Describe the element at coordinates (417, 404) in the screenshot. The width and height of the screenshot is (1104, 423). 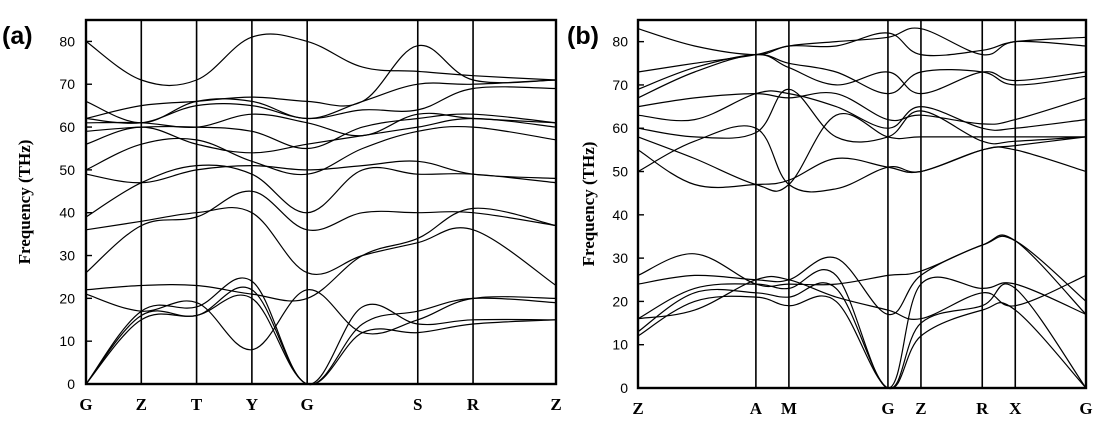
I see `x-tick-label: S` at that location.